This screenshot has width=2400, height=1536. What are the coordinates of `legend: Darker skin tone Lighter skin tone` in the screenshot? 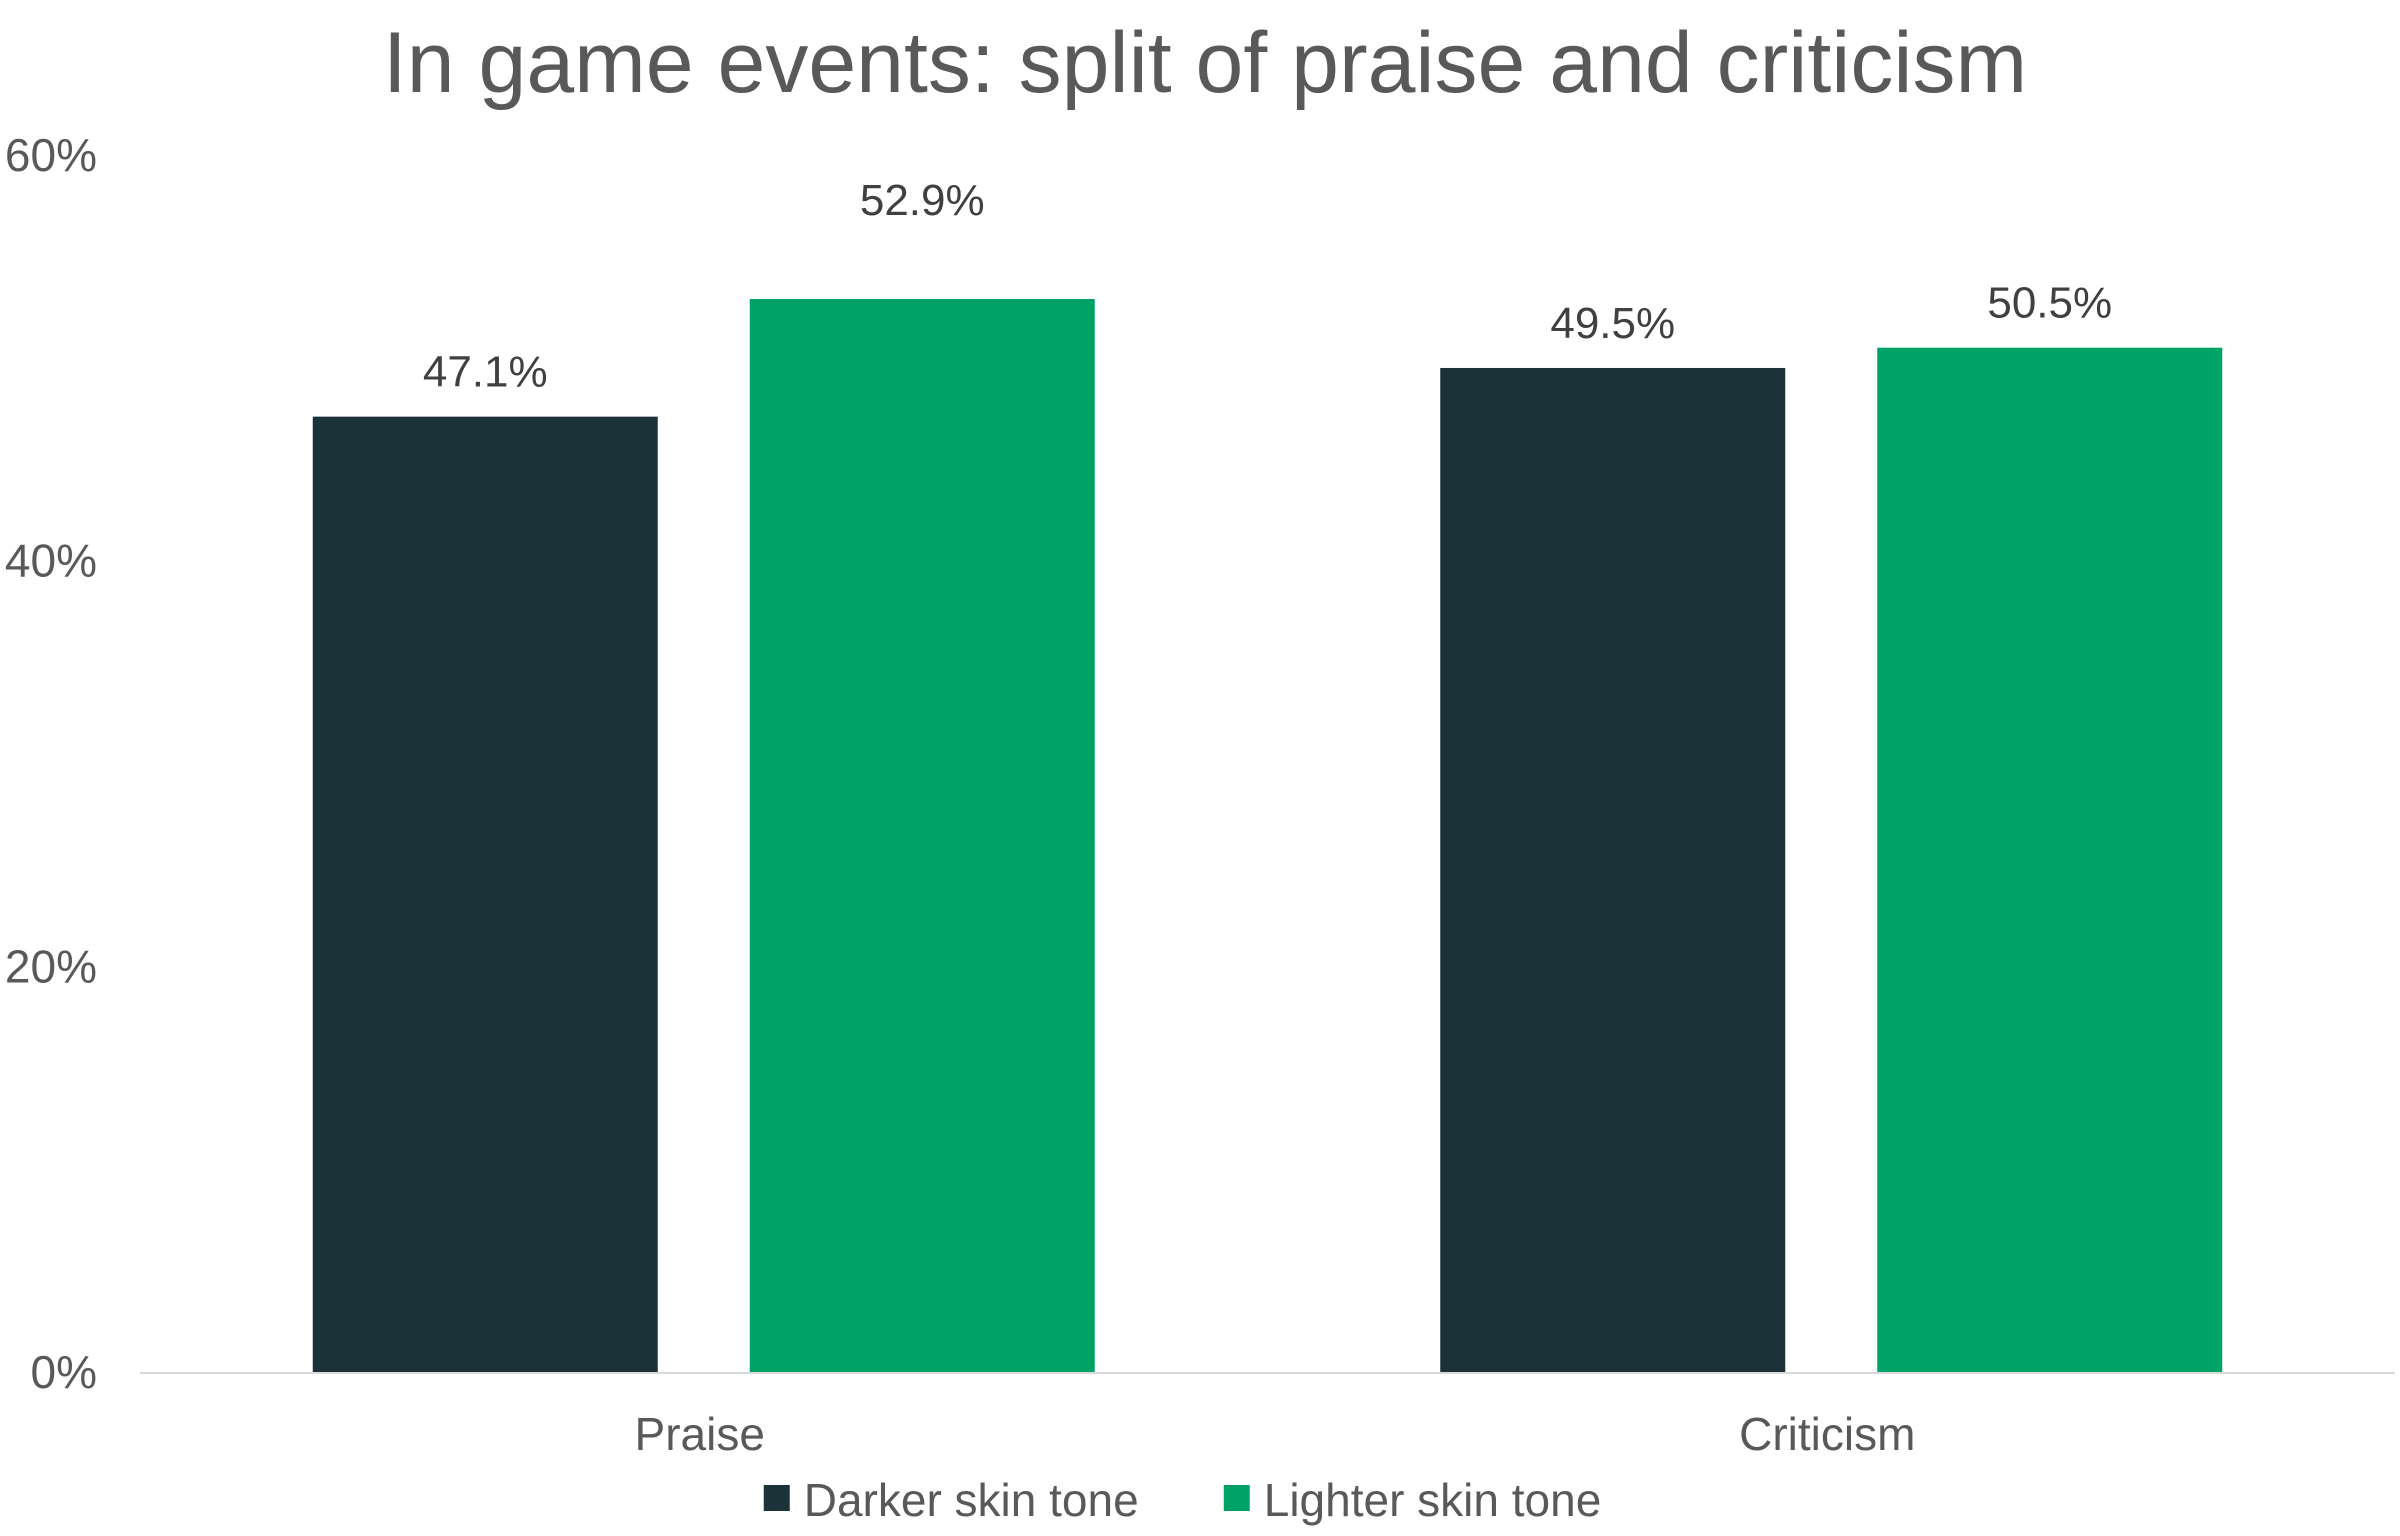 It's located at (1182, 1500).